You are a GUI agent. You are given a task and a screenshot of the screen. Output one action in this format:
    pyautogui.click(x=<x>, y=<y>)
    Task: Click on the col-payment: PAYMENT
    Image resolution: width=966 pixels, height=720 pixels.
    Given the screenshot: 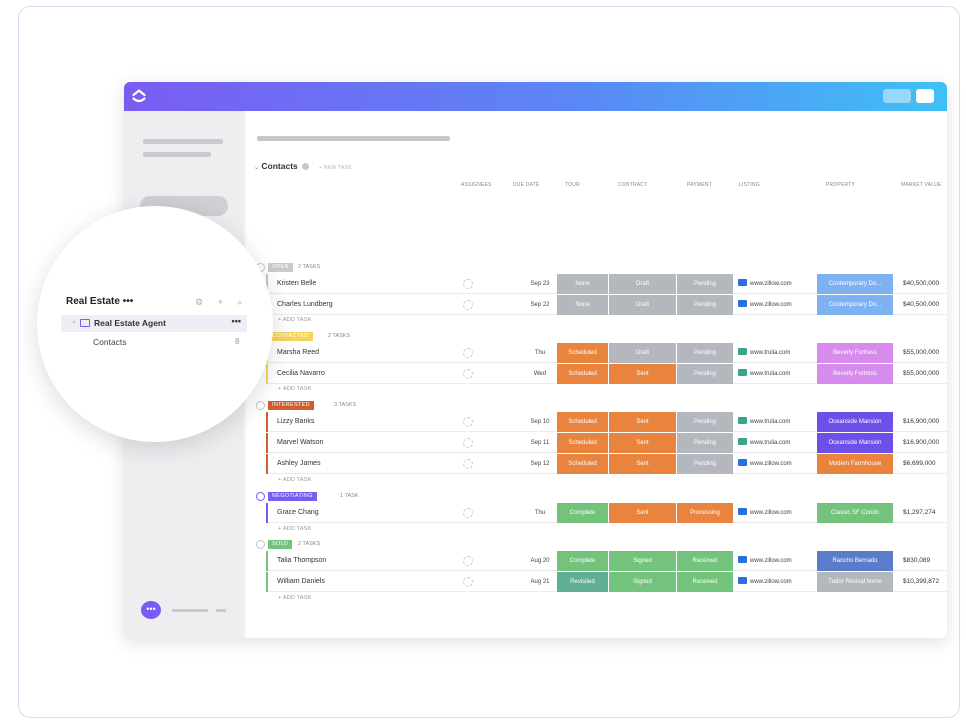 What is the action you would take?
    pyautogui.click(x=699, y=185)
    